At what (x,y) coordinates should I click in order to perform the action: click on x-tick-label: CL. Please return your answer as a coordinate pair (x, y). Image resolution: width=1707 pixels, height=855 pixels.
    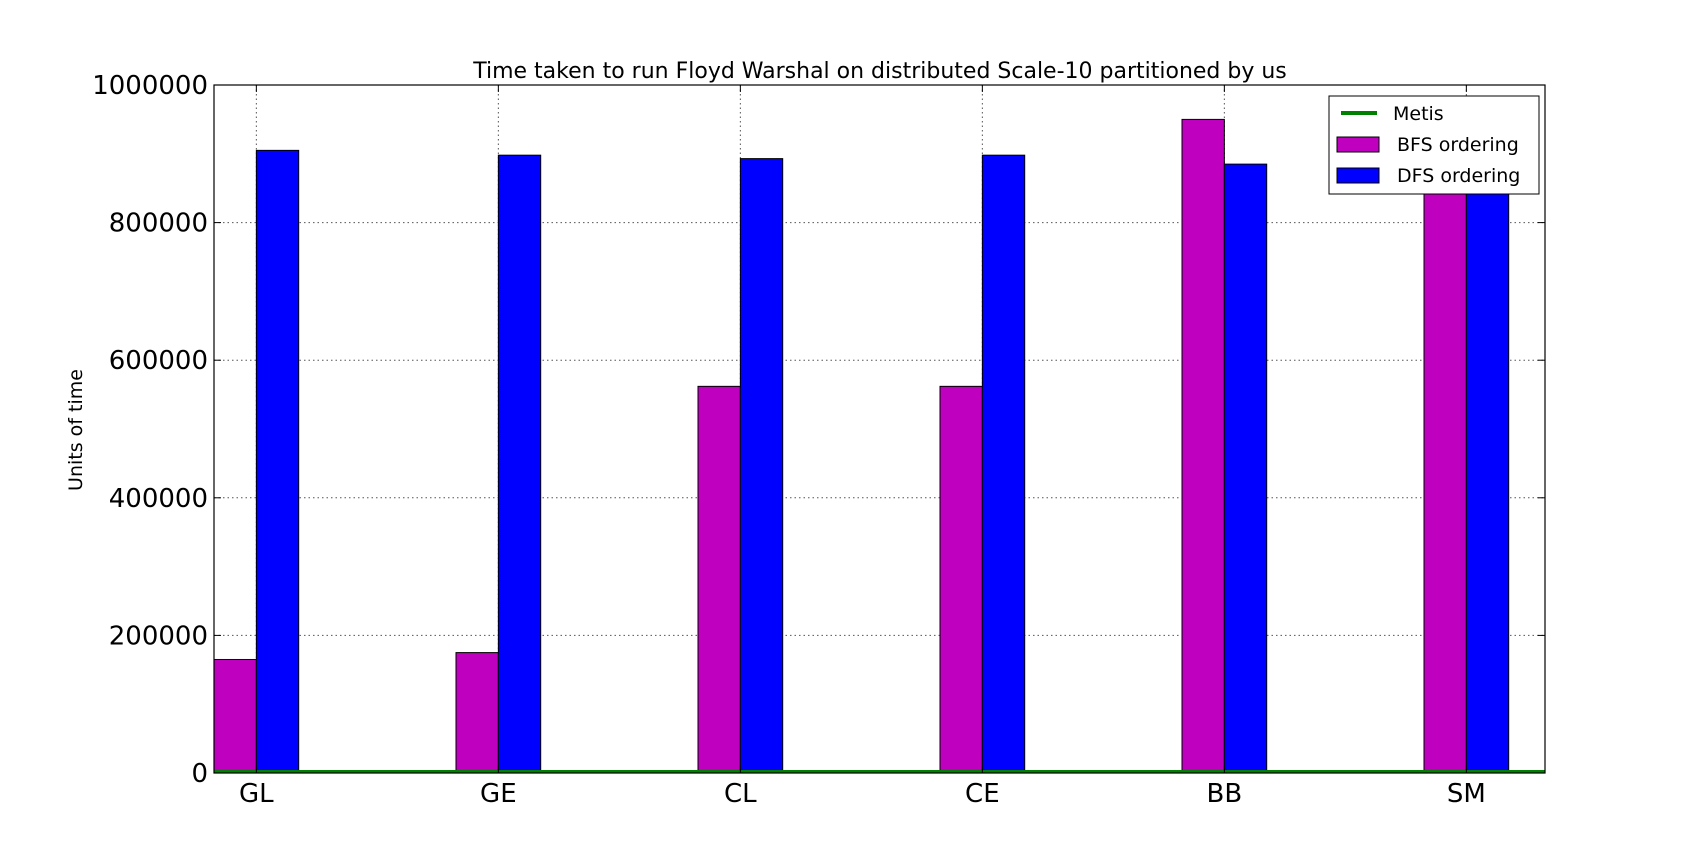
    Looking at the image, I should click on (740, 794).